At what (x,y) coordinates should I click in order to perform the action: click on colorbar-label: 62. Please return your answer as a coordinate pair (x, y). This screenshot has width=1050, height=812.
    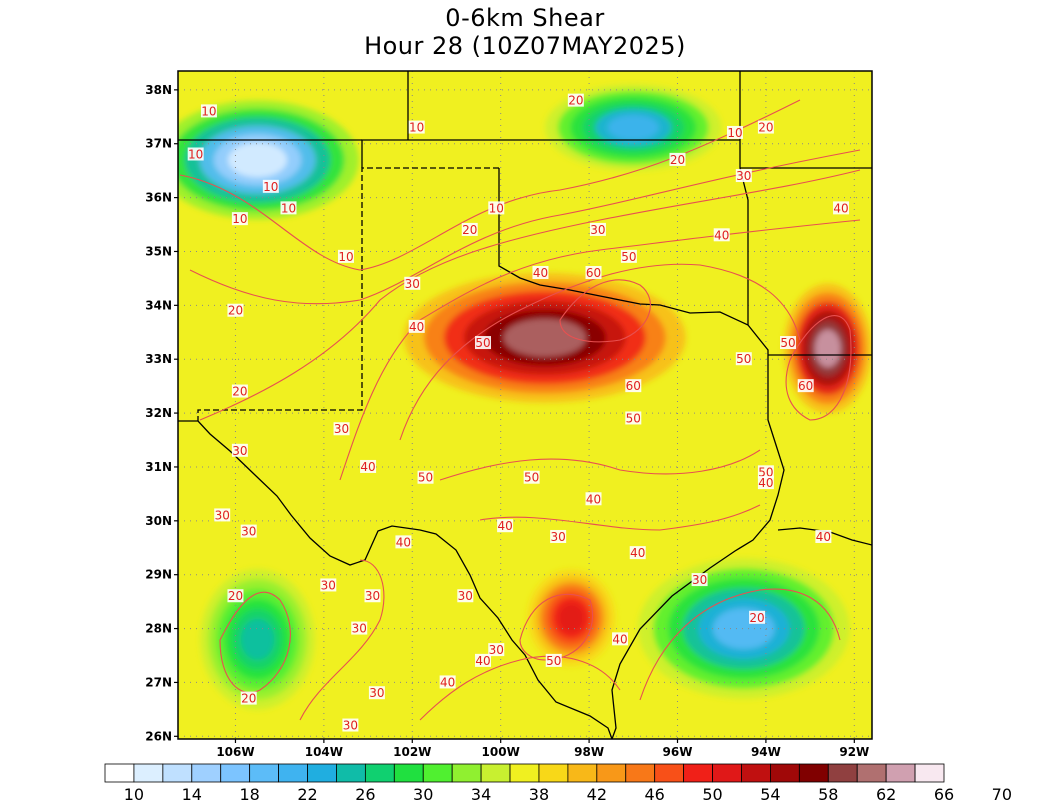
    Looking at the image, I should click on (886, 794).